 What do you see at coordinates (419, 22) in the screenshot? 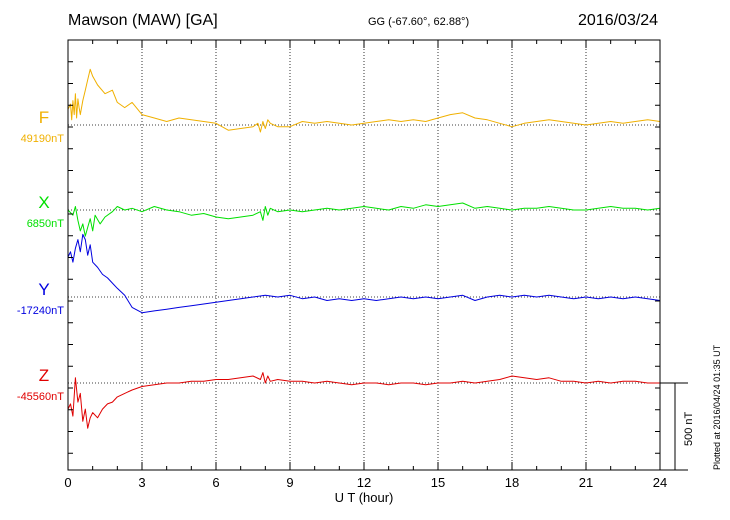
I see `station-coordinates: GG (-67.60°, 62.88°)` at bounding box center [419, 22].